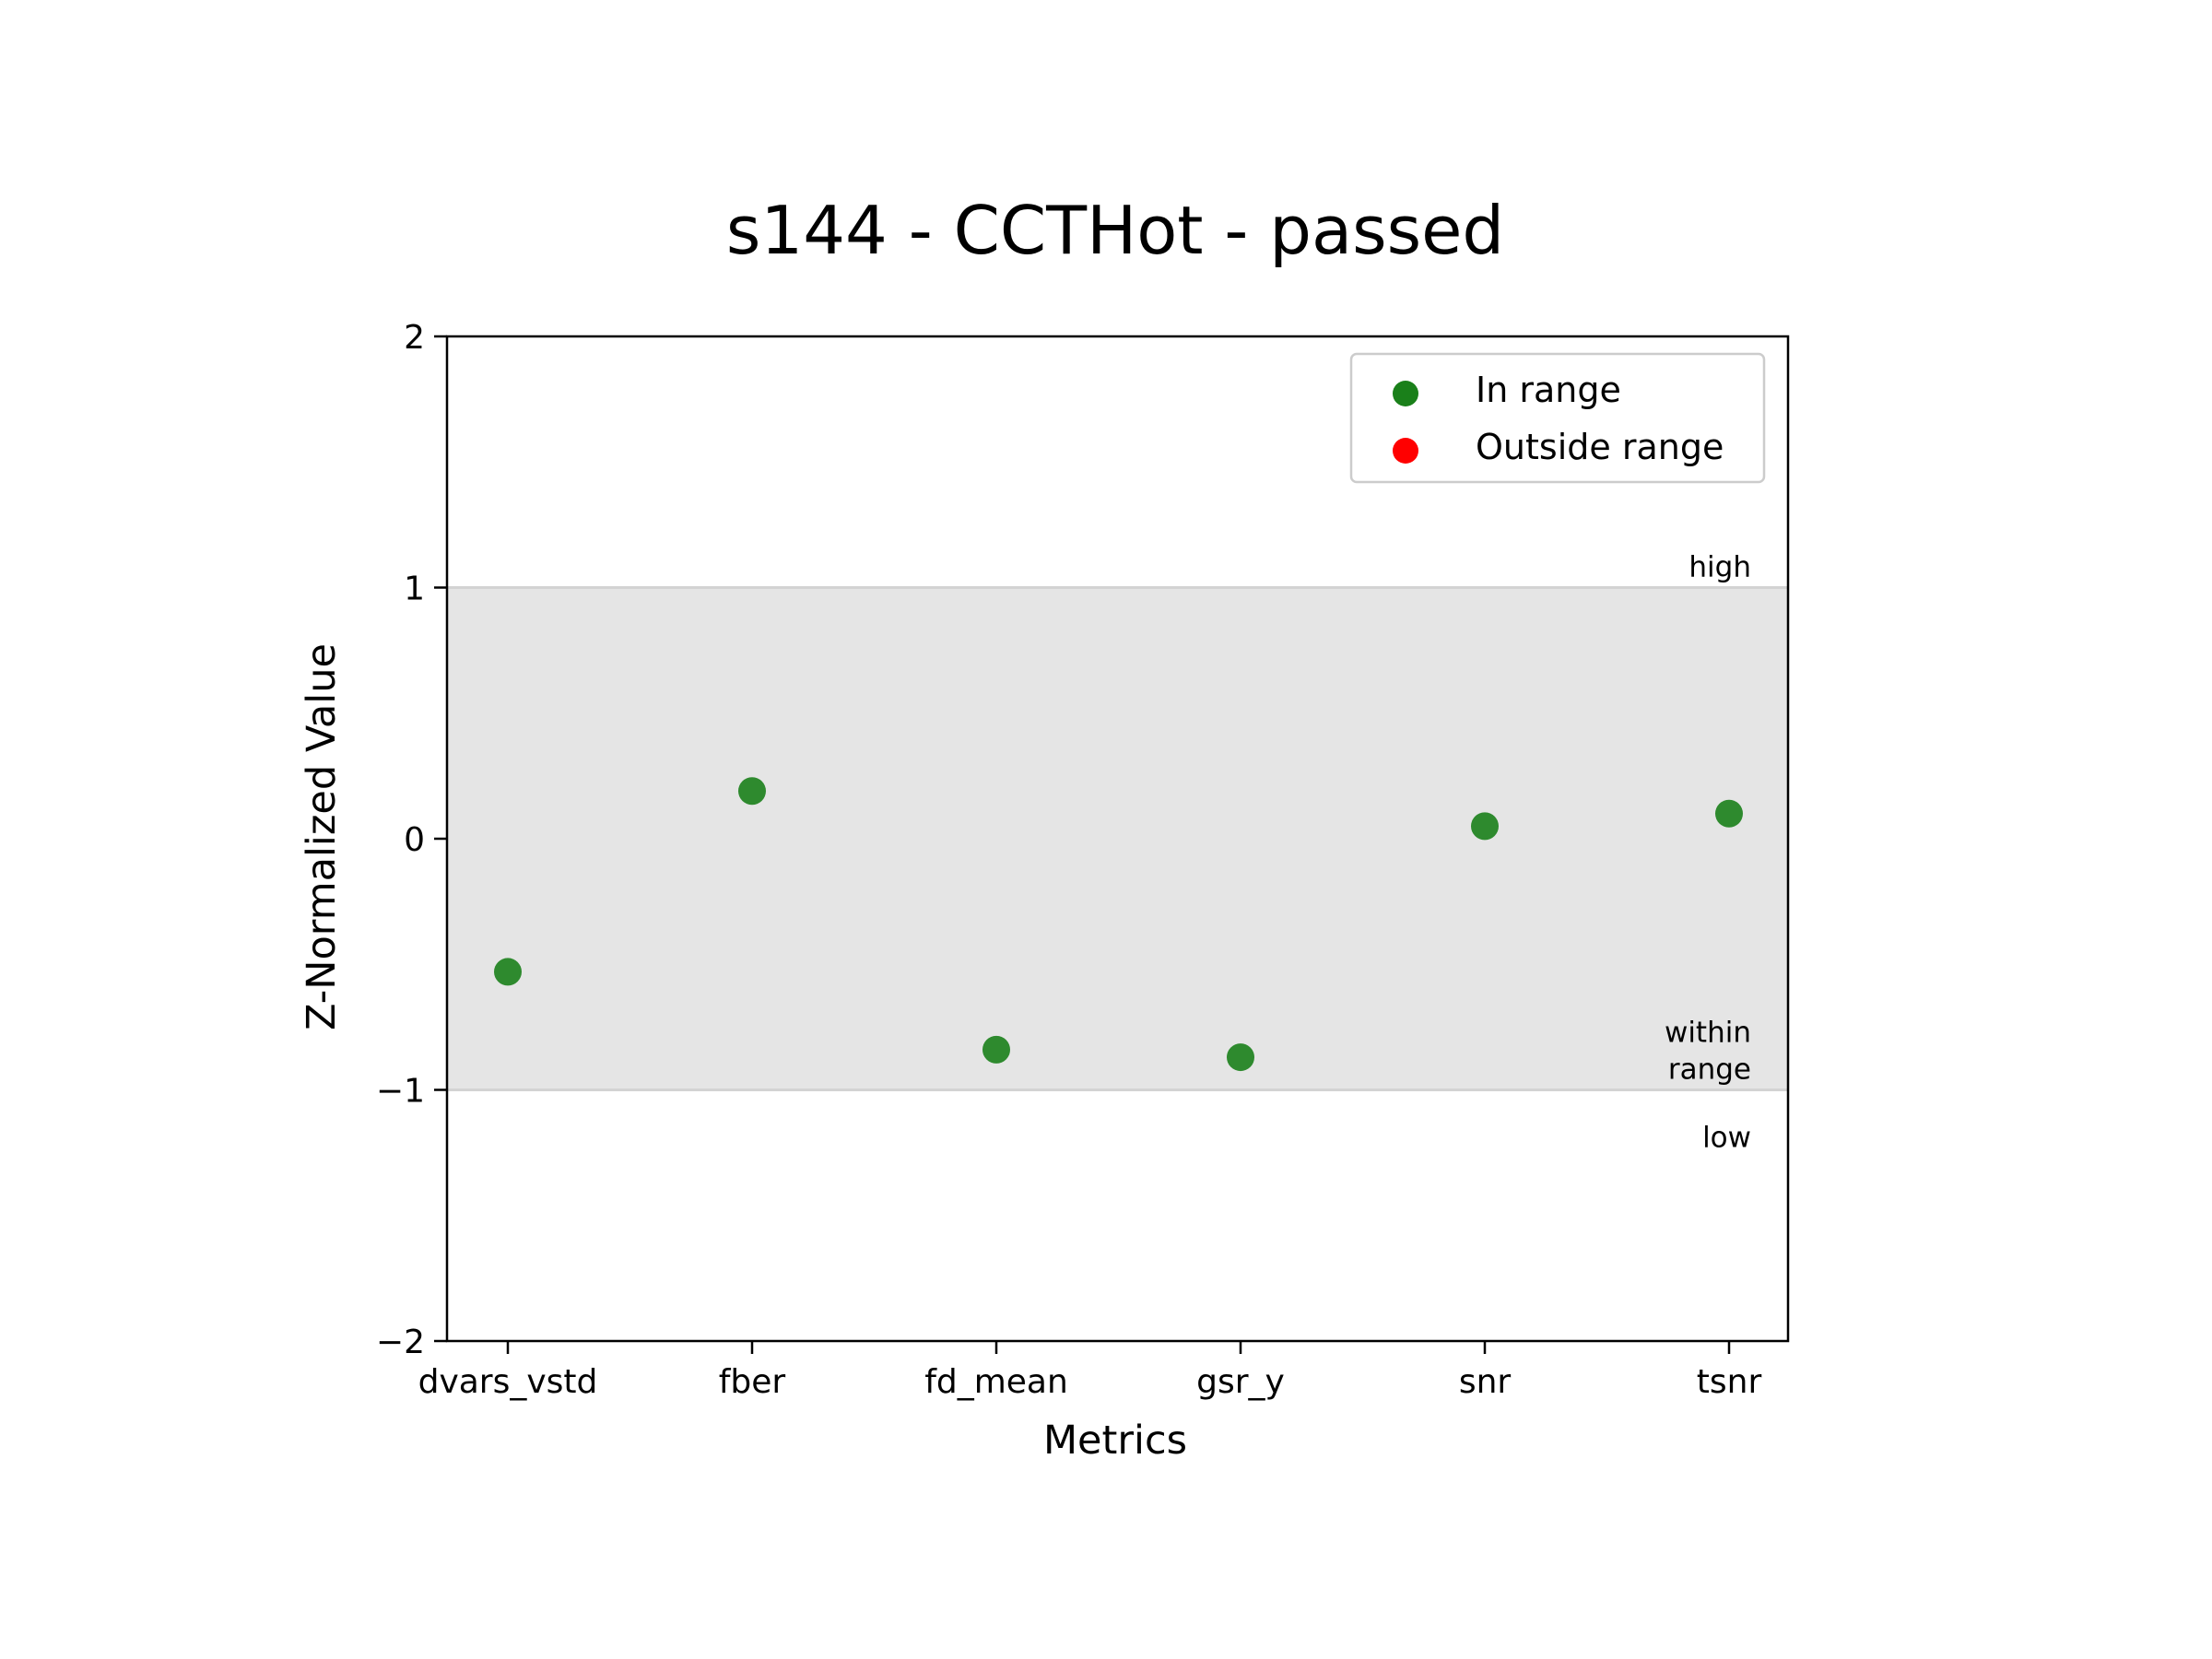 The width and height of the screenshot is (2212, 1659). What do you see at coordinates (1729, 1382) in the screenshot?
I see `x-tick-label-tsnr: tsnr` at bounding box center [1729, 1382].